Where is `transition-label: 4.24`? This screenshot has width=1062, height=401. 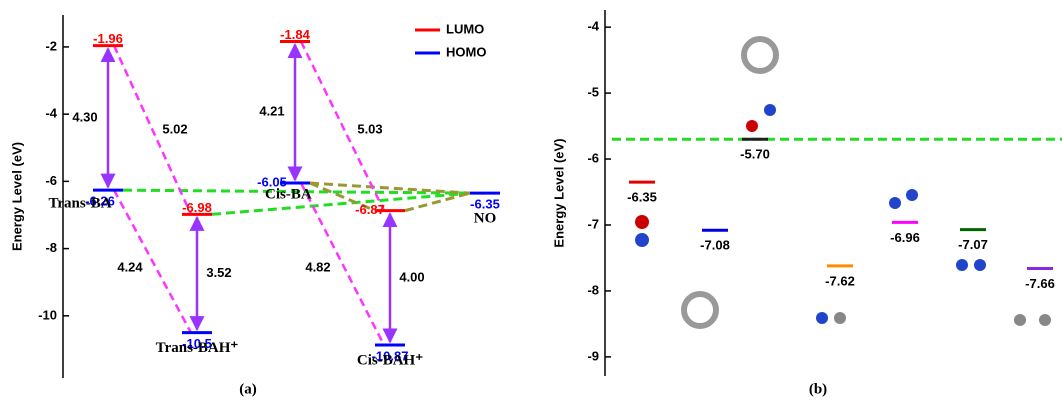 transition-label: 4.24 is located at coordinates (130, 266).